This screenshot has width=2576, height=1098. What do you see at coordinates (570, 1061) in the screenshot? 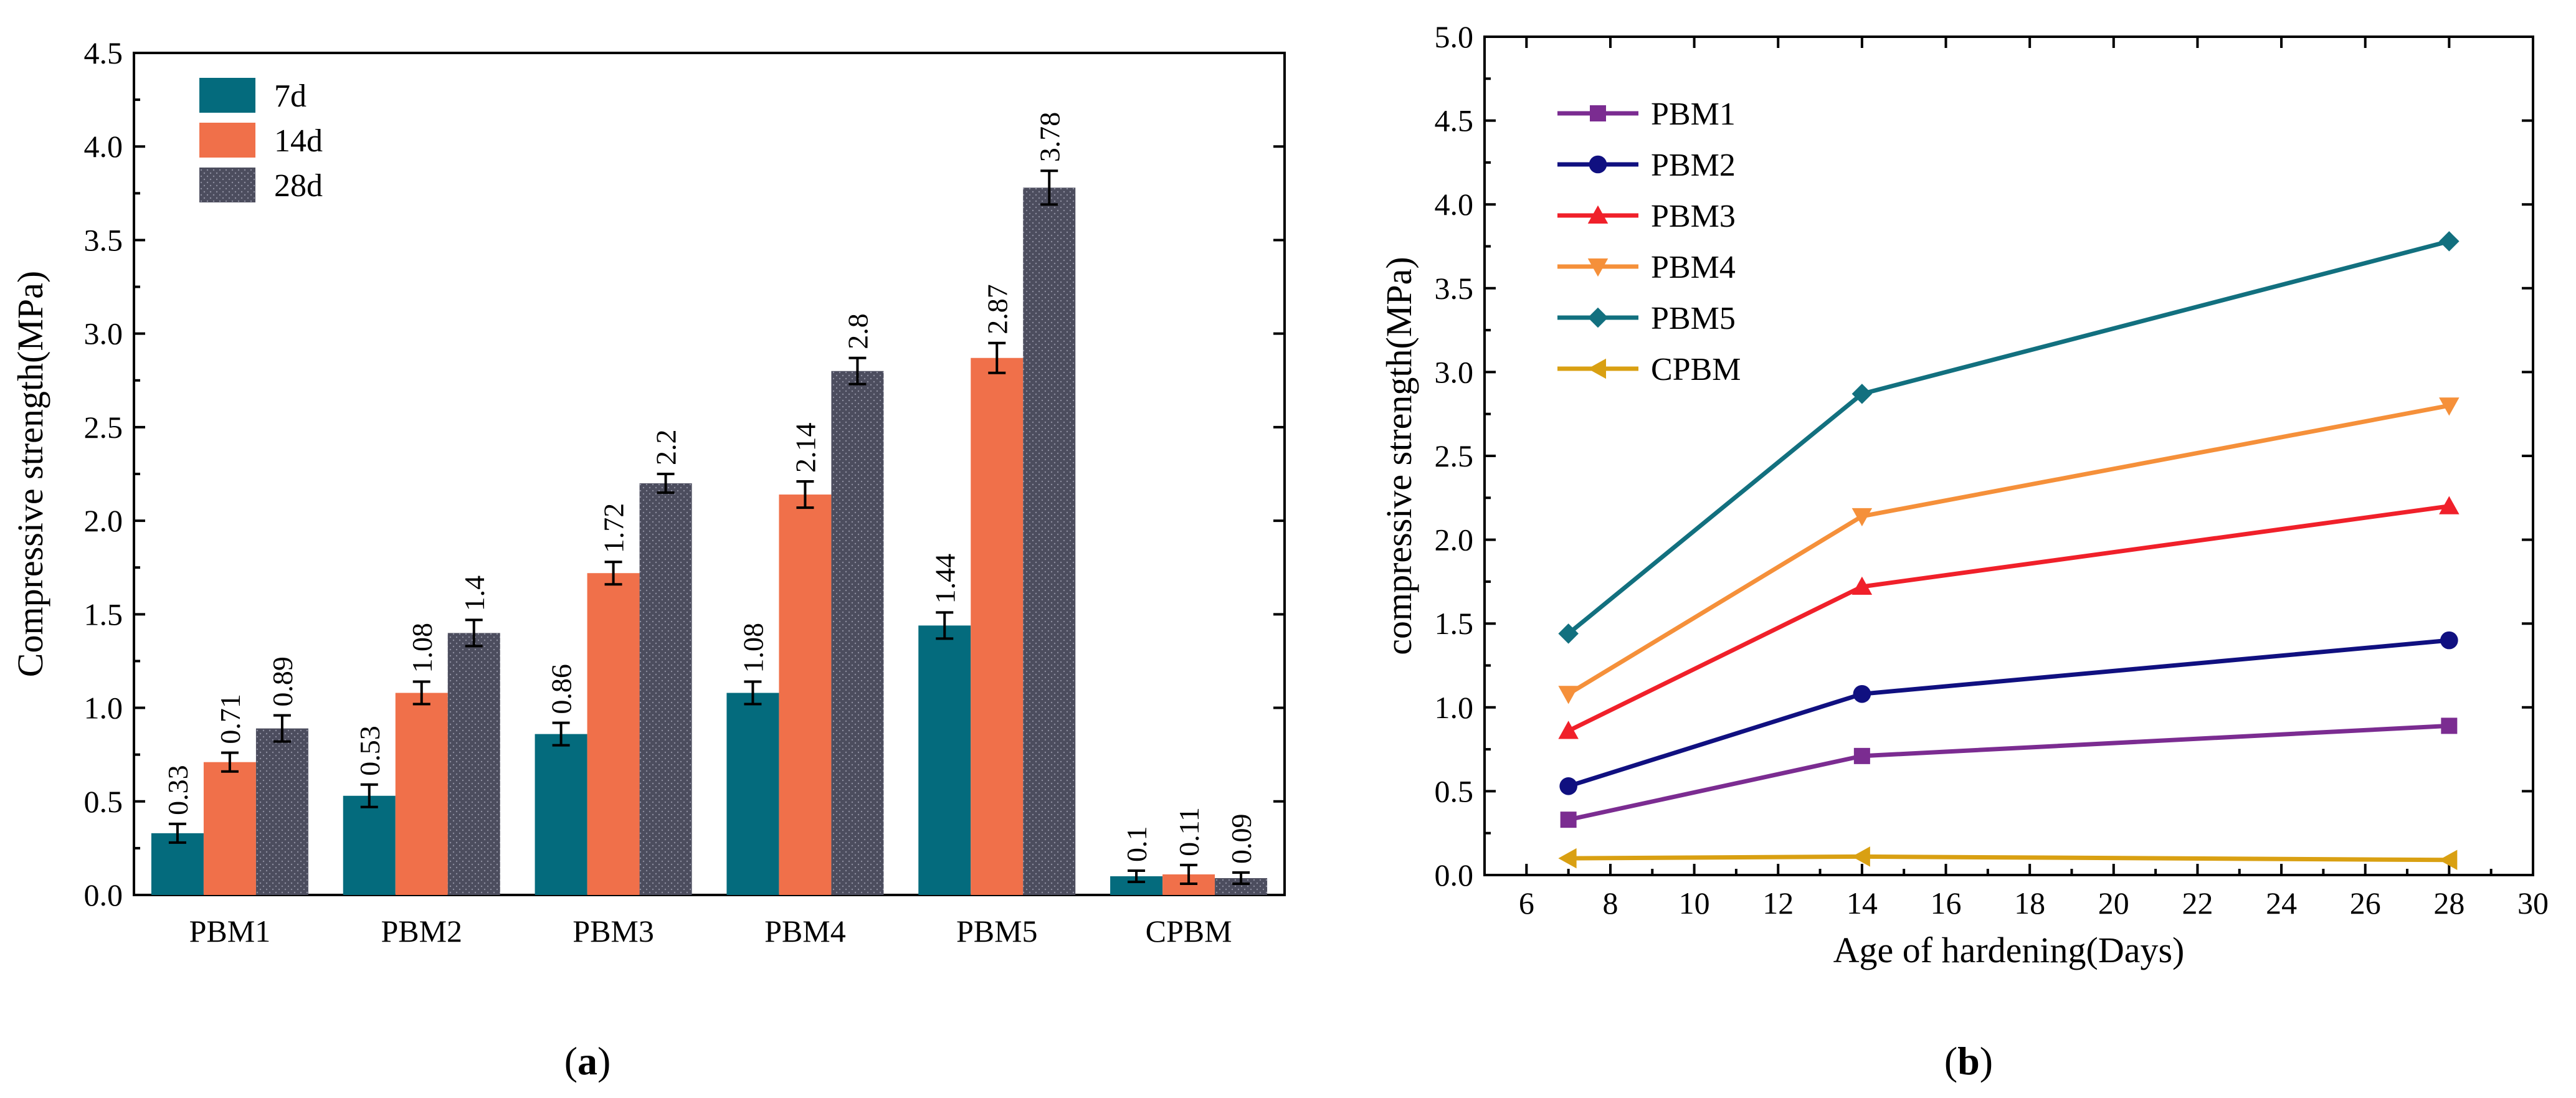
I see `panel-a-caption-open: (` at bounding box center [570, 1061].